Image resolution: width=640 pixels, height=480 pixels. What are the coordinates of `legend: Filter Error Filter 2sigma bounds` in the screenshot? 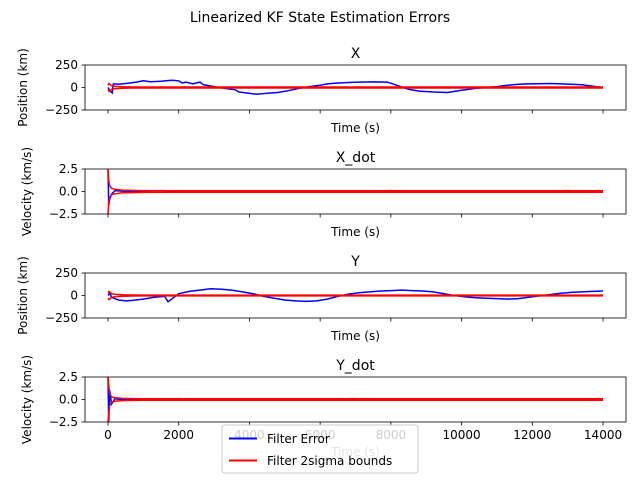 It's located at (320, 449).